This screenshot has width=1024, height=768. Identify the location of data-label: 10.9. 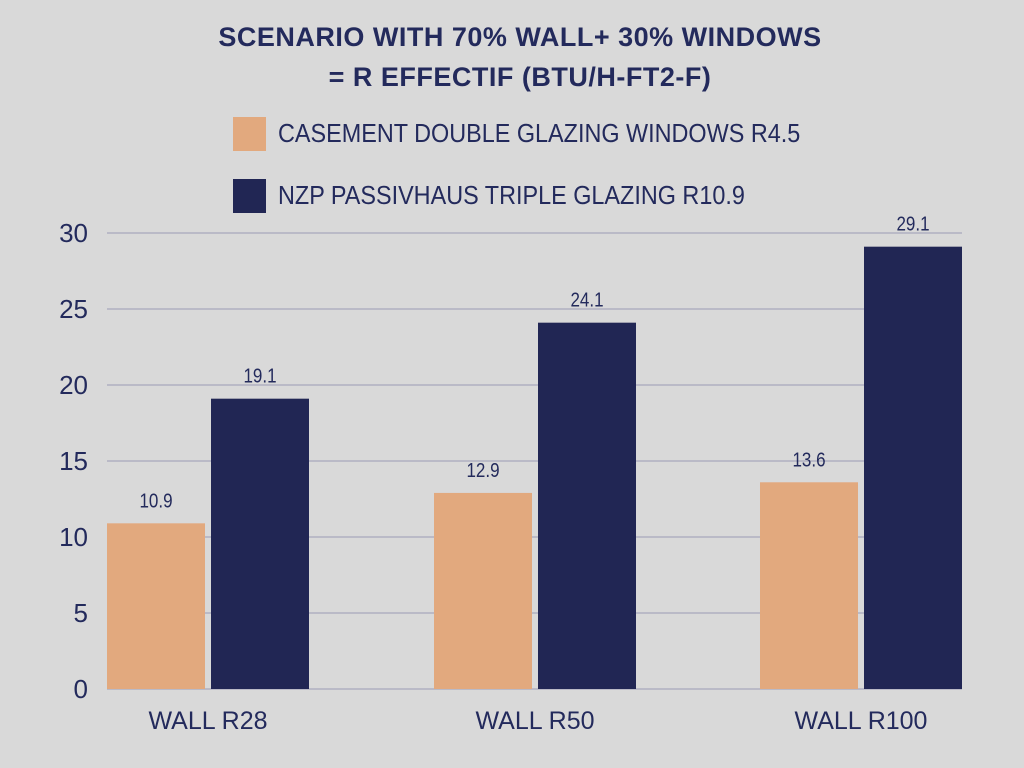
(155, 500).